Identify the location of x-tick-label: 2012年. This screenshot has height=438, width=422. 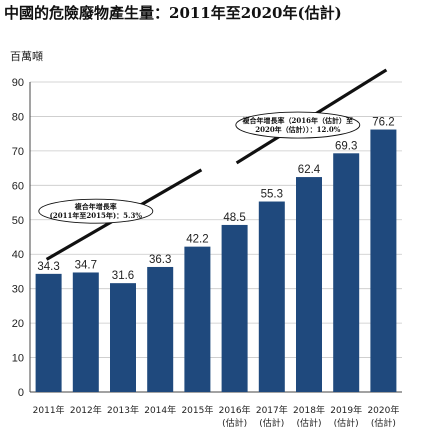
(86, 410).